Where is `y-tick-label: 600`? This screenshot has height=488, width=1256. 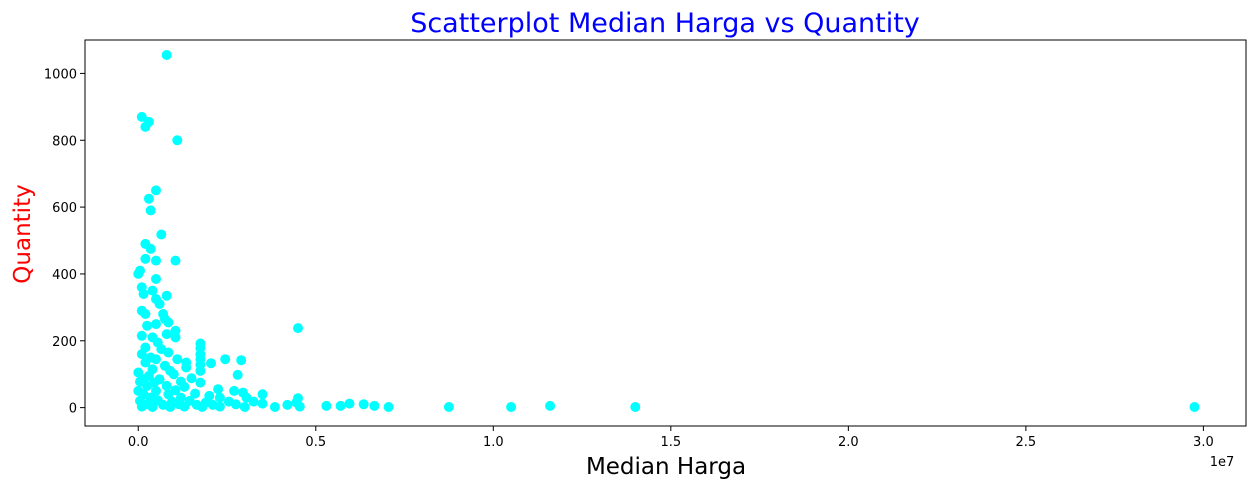
y-tick-label: 600 is located at coordinates (64, 208).